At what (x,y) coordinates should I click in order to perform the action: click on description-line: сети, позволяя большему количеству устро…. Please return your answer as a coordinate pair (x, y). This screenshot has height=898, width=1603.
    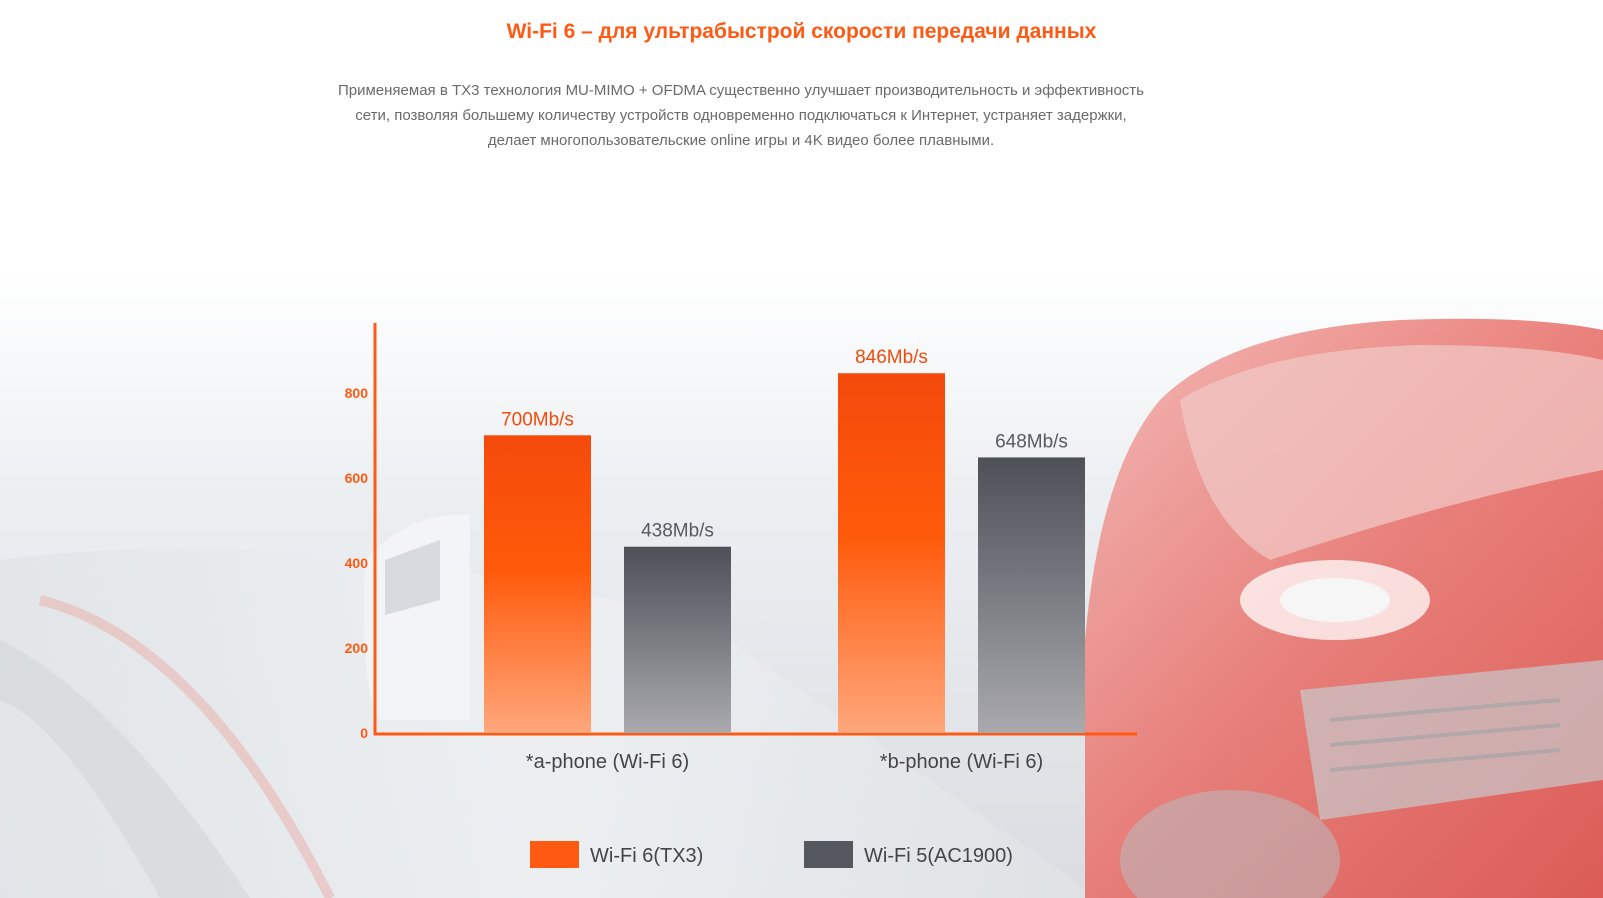
    Looking at the image, I should click on (741, 115).